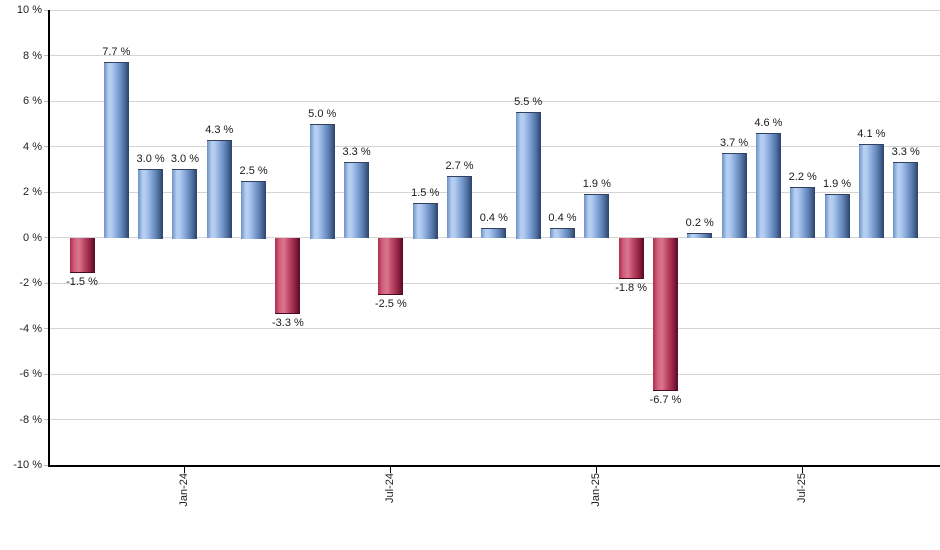 This screenshot has height=550, width=940. I want to click on x-axis-tick-label: Jan-25, so click(595, 490).